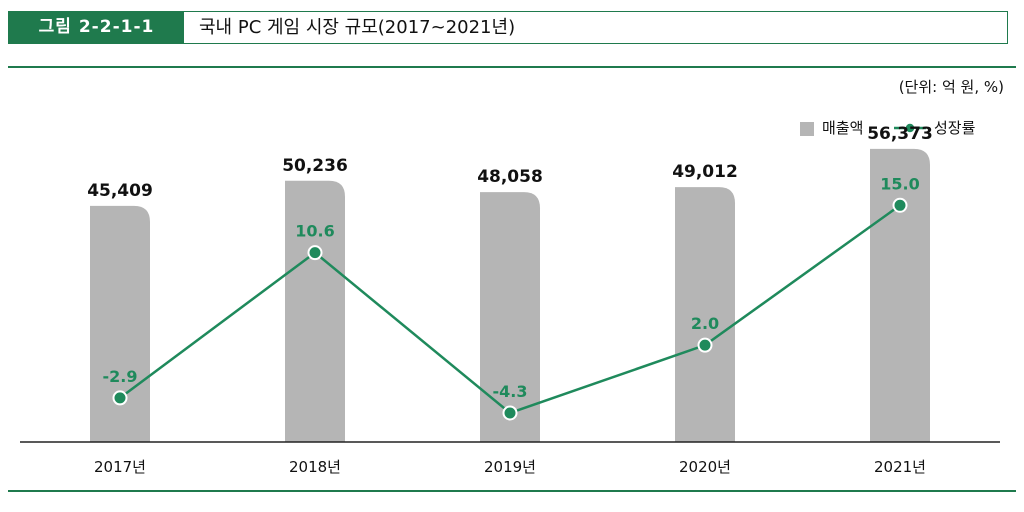 The image size is (1024, 512). I want to click on bar-value-label-2: 50,236, so click(315, 166).